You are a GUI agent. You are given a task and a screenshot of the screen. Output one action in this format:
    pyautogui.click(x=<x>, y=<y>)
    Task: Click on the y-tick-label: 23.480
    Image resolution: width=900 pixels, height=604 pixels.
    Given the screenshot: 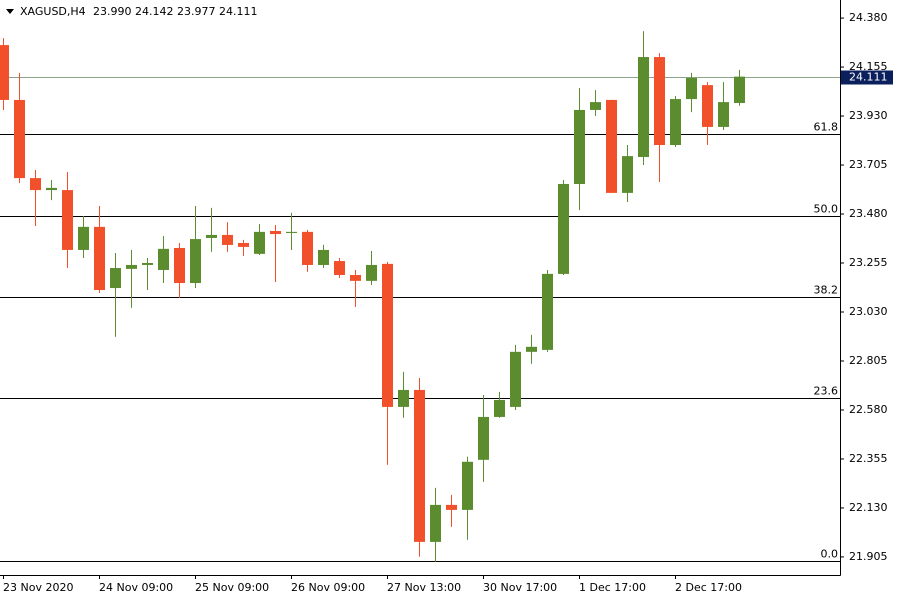 What is the action you would take?
    pyautogui.click(x=868, y=213)
    